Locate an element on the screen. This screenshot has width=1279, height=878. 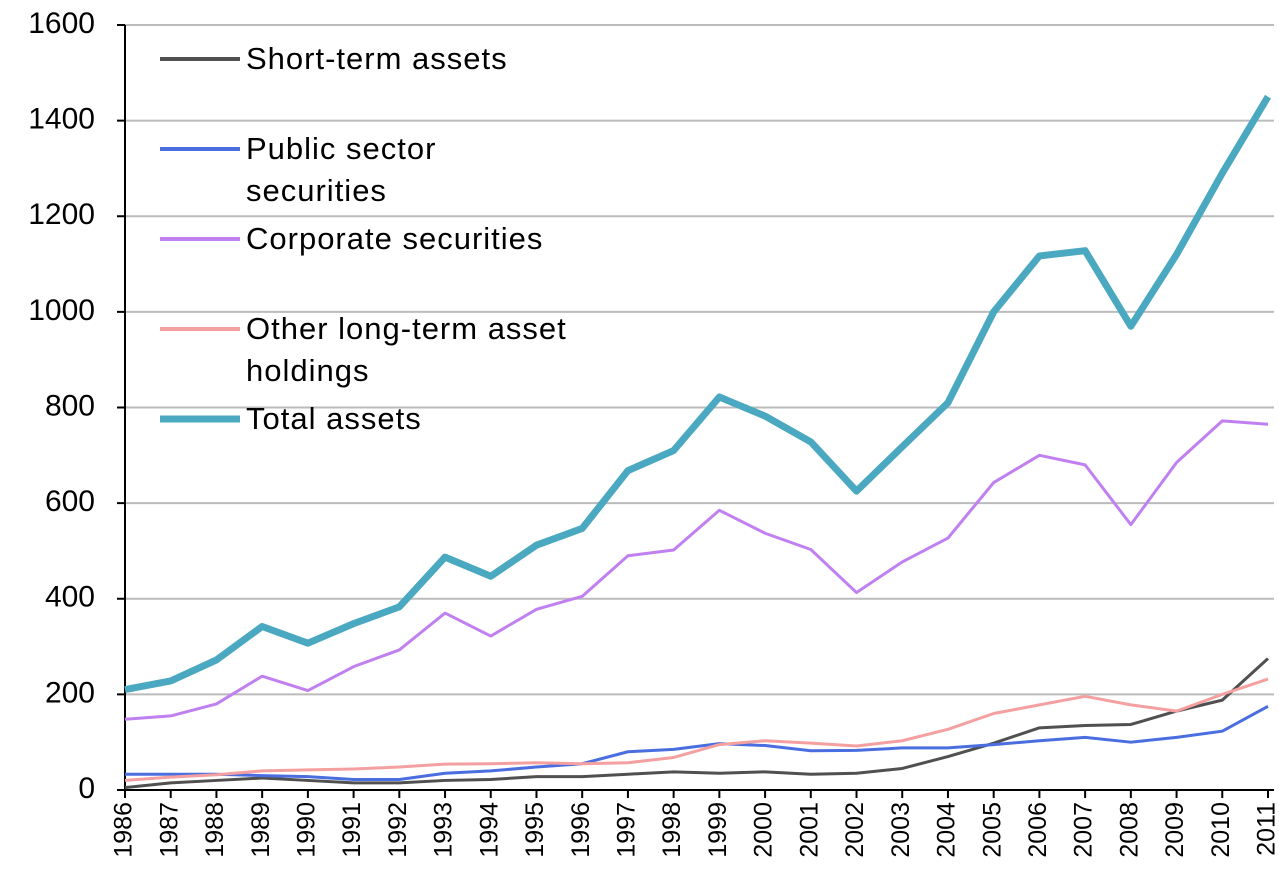
y-tick-label: 800 is located at coordinates (70, 405).